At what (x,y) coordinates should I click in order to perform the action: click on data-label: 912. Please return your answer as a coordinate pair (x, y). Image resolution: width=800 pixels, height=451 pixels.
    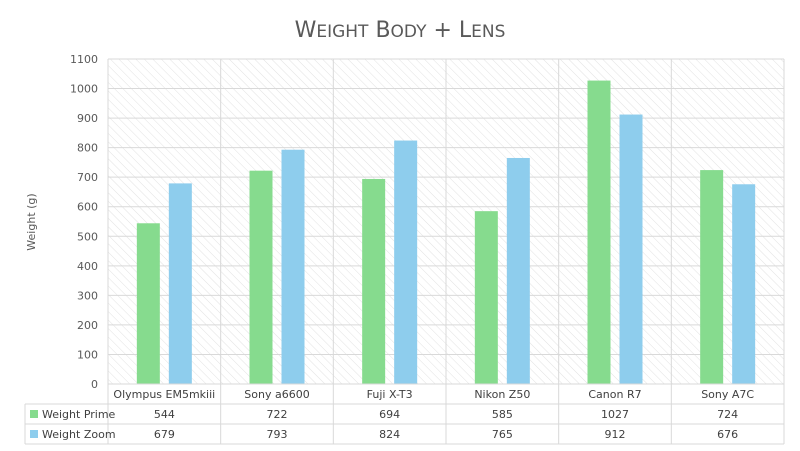
    Looking at the image, I should click on (615, 434).